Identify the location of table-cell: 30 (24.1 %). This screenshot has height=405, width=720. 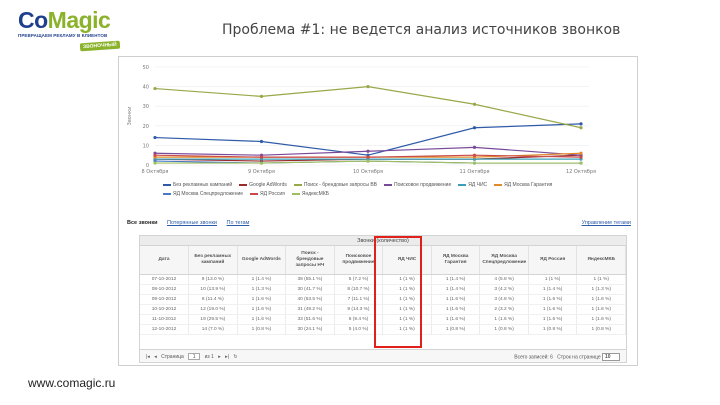
(310, 329).